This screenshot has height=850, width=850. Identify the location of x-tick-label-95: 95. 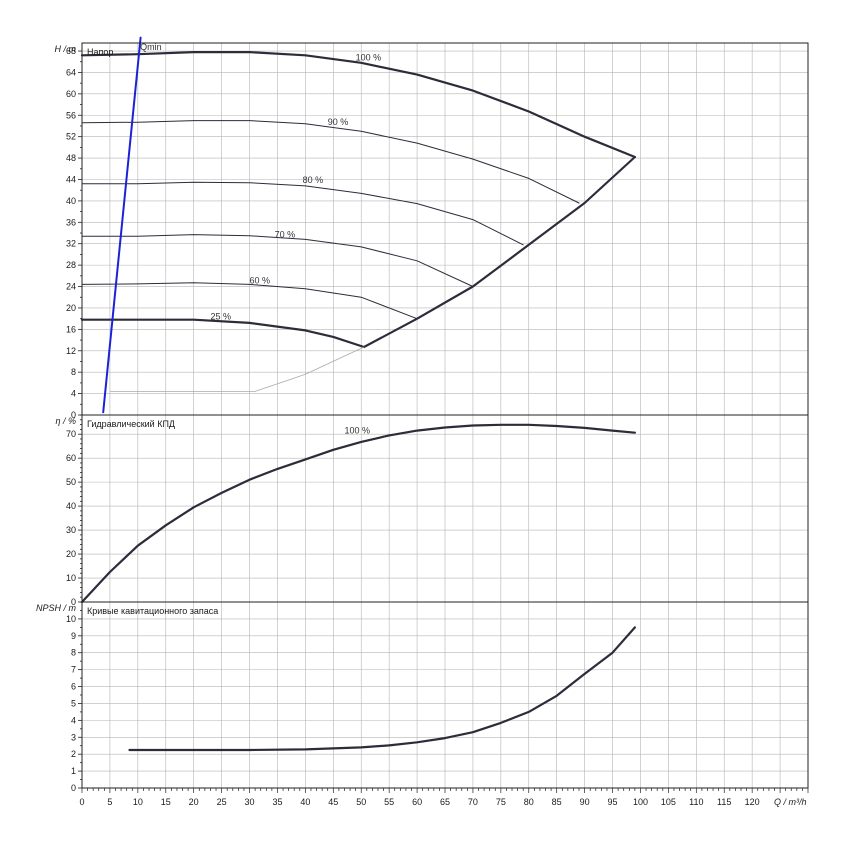
(613, 802).